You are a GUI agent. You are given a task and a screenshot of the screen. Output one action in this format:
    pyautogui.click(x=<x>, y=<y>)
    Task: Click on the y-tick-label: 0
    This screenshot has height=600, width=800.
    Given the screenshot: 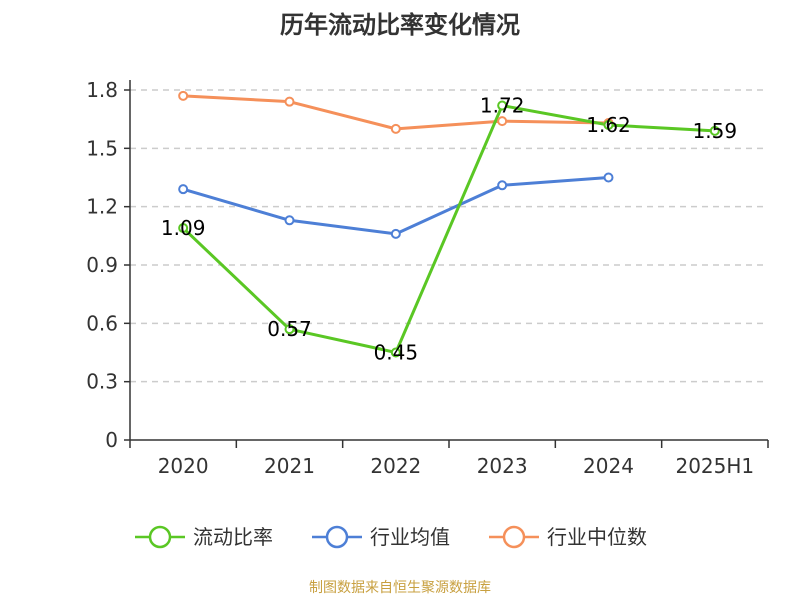 What is the action you would take?
    pyautogui.click(x=111, y=440)
    